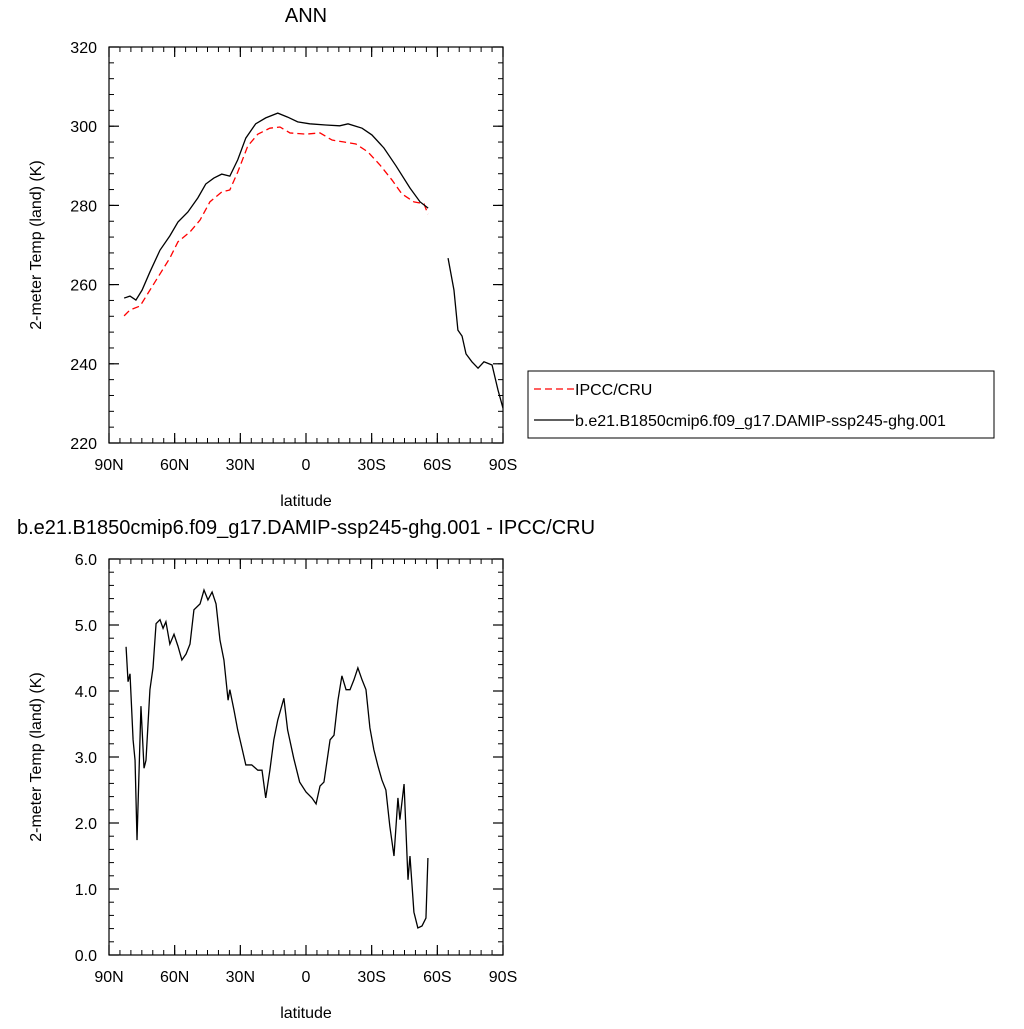  Describe the element at coordinates (86, 560) in the screenshot. I see `y-tick-label: 6.0` at that location.